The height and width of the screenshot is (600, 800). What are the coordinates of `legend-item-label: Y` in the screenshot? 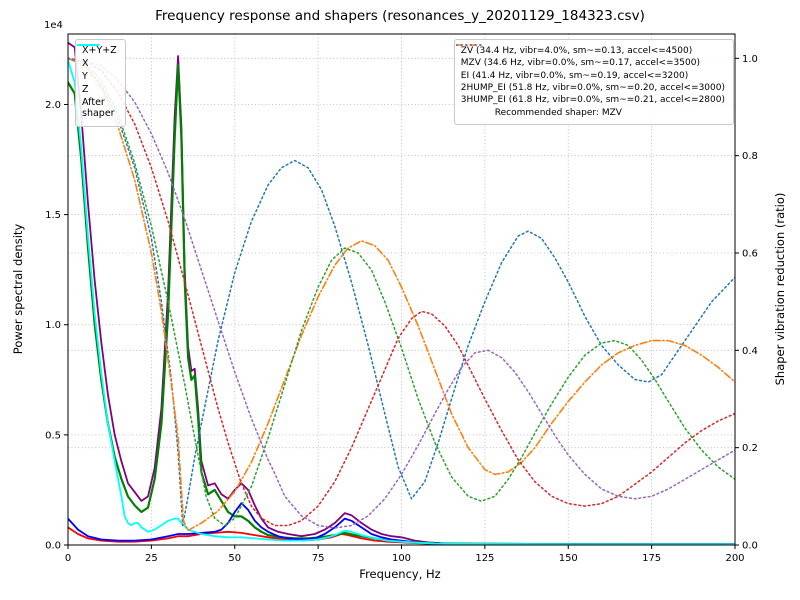 It's located at (85, 76).